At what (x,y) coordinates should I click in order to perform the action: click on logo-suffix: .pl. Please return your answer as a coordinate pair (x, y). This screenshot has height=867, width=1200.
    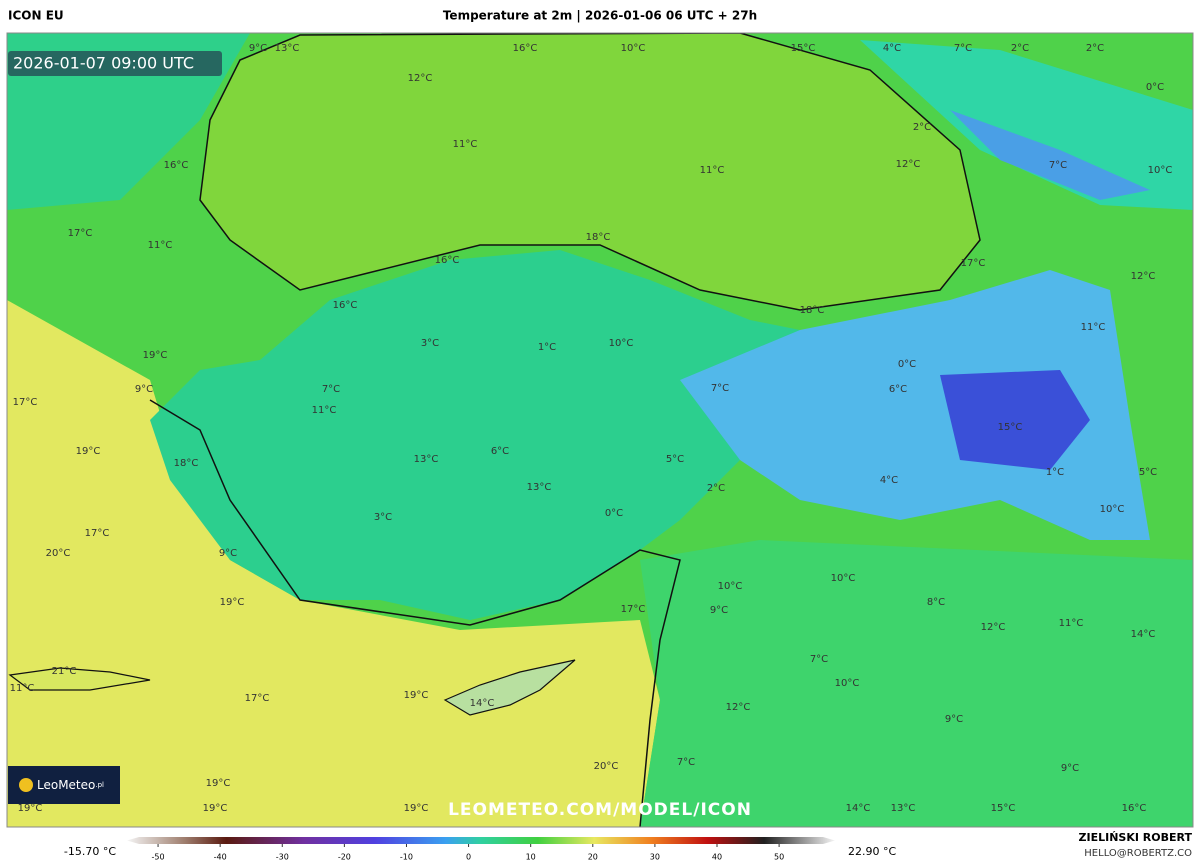
    Looking at the image, I should click on (99, 785).